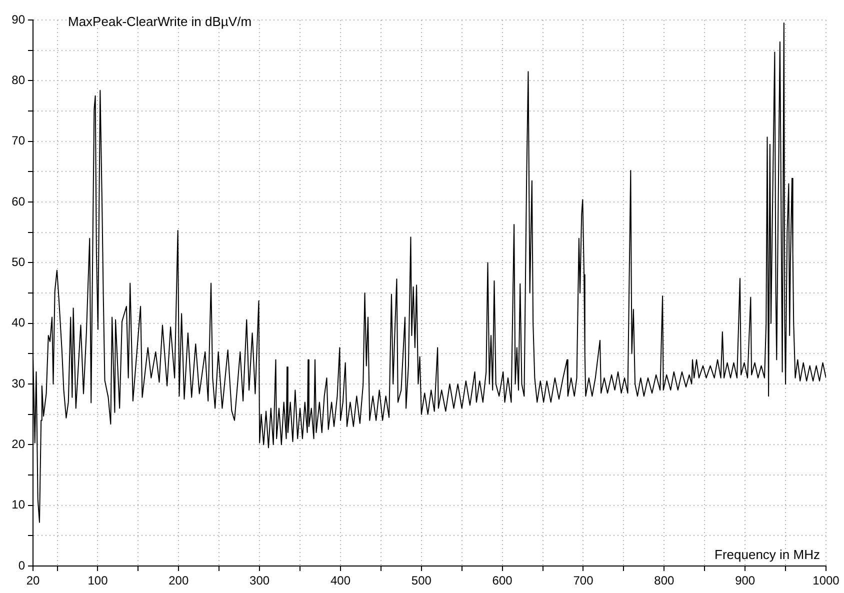  I want to click on x-tick-label: 900, so click(745, 581).